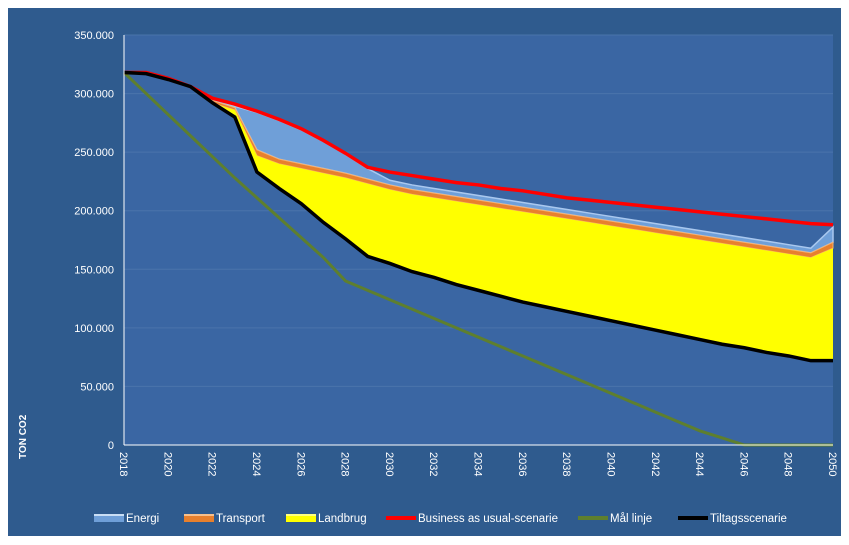 This screenshot has height=545, width=849. I want to click on legend-item: Mål linje, so click(615, 519).